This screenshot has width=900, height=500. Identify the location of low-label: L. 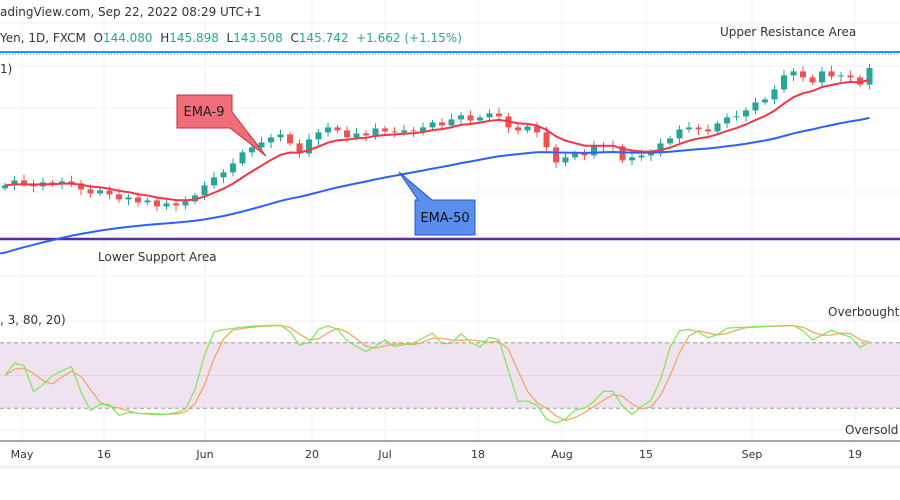
(230, 38).